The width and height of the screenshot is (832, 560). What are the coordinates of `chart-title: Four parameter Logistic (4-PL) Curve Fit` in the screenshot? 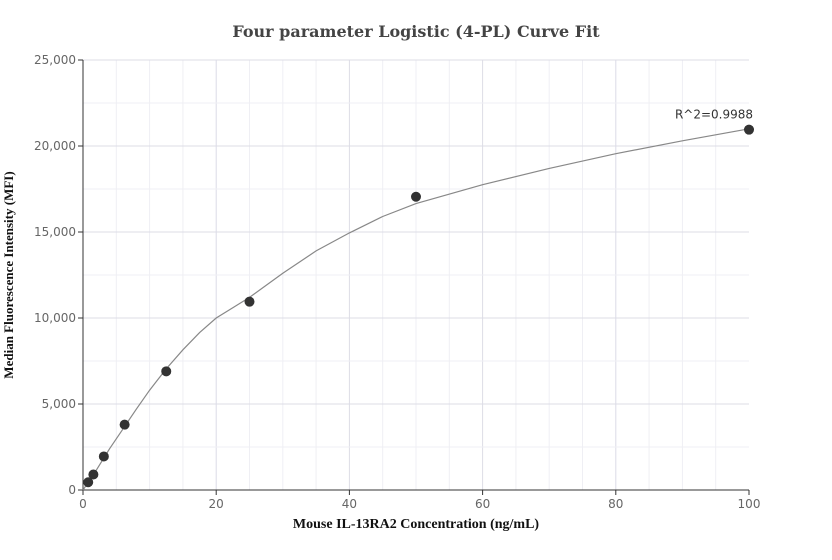 It's located at (416, 31).